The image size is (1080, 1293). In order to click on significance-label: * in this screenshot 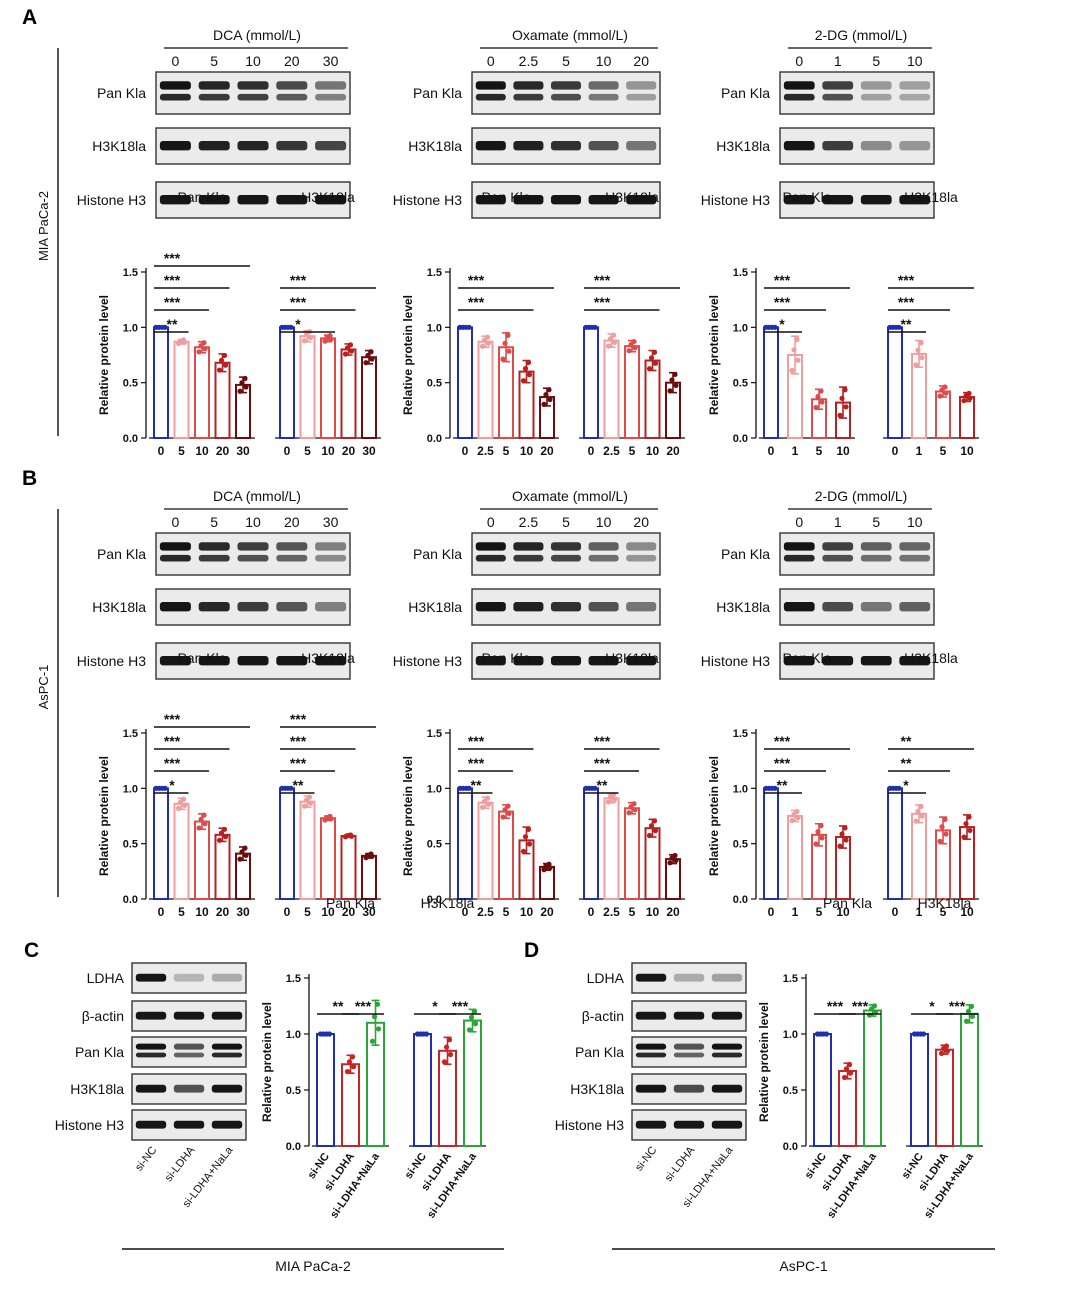, I will do `click(932, 1006)`.